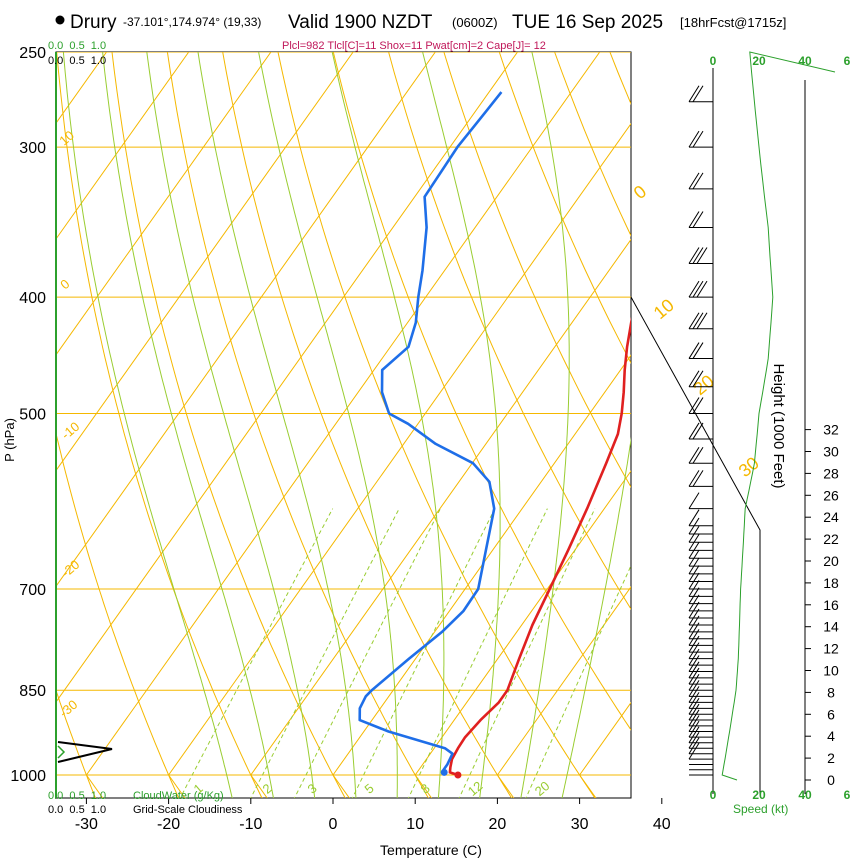 This screenshot has width=850, height=860. What do you see at coordinates (831, 627) in the screenshot?
I see `height-tick-label: 14` at bounding box center [831, 627].